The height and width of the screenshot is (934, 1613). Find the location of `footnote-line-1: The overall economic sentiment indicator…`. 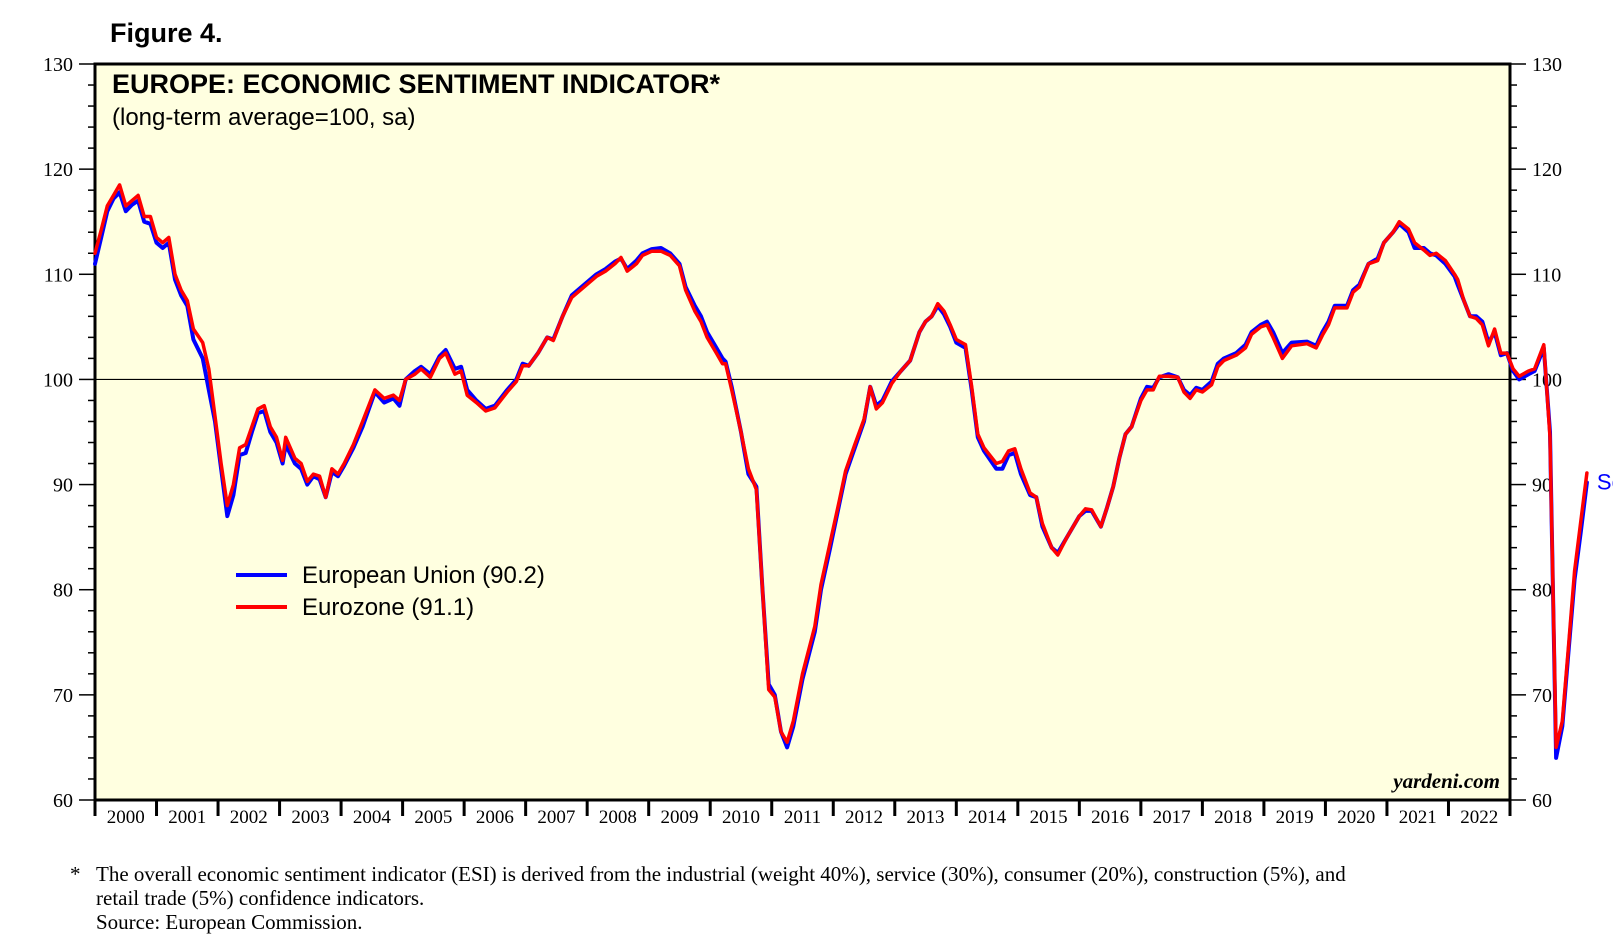

footnote-line-1: The overall economic sentiment indicator… is located at coordinates (721, 874).